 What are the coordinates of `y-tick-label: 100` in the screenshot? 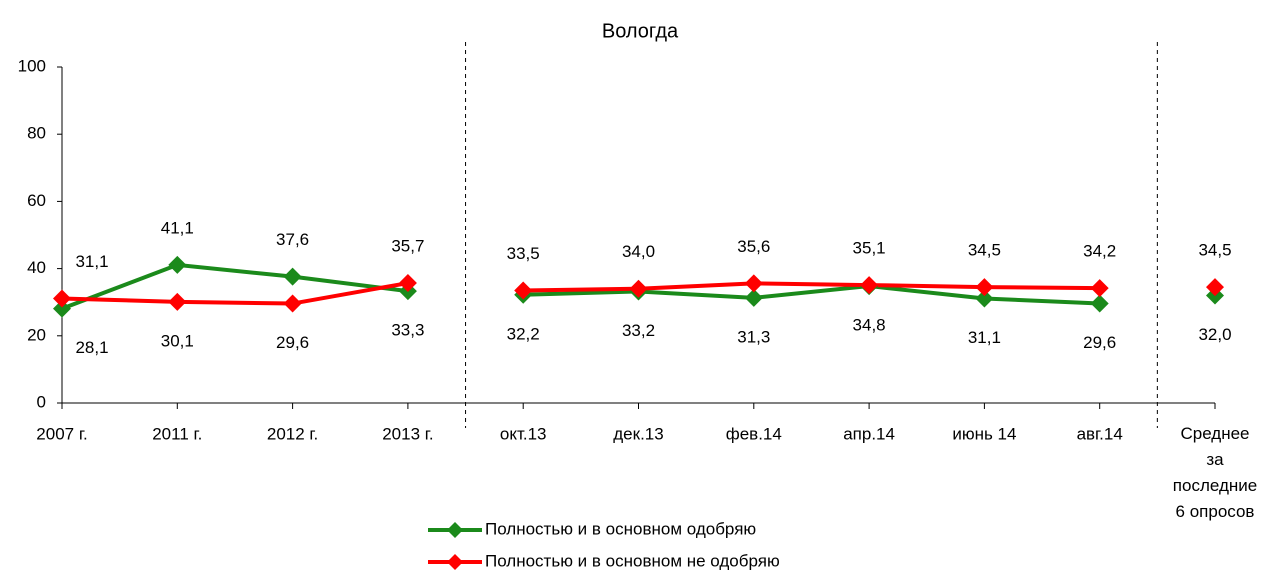 It's located at (32, 65).